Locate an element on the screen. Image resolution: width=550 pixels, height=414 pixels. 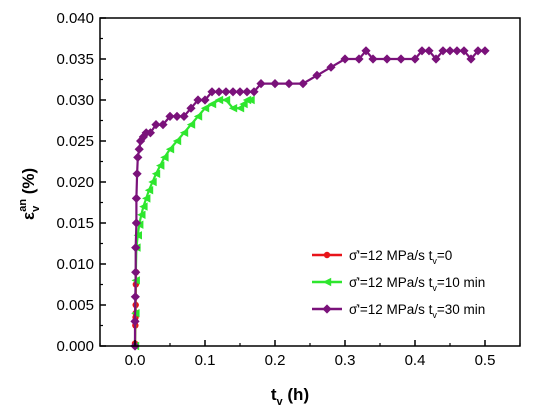
legend-item: σ̇'=12 MPa/s tv=0 is located at coordinates (382, 257).